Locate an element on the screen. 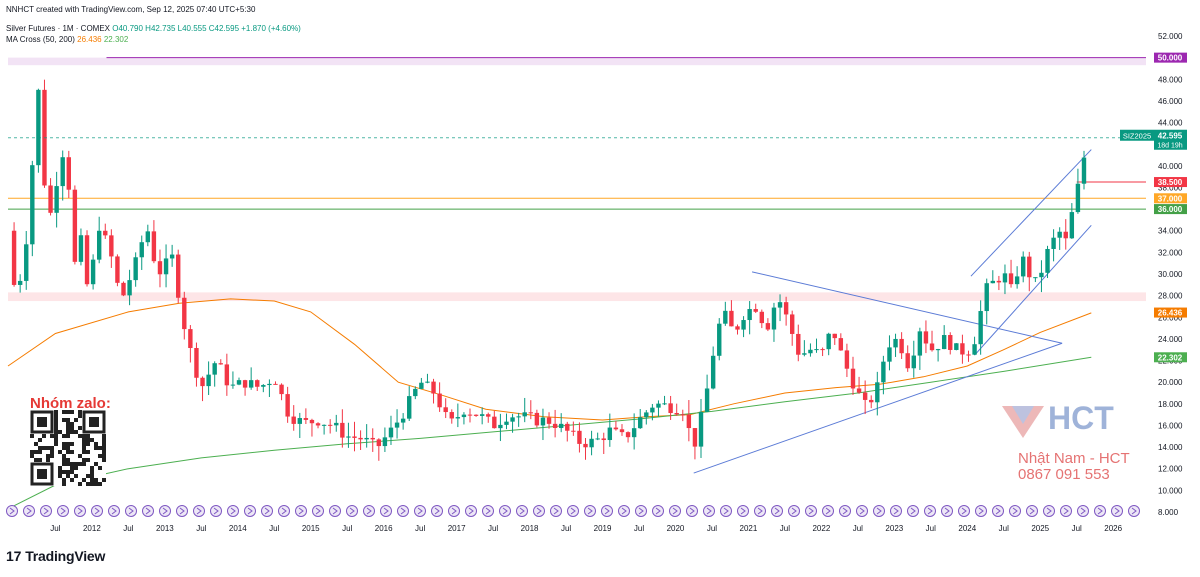 Image resolution: width=1200 pixels, height=577 pixels. y-tick-label: 40.000 is located at coordinates (1170, 166).